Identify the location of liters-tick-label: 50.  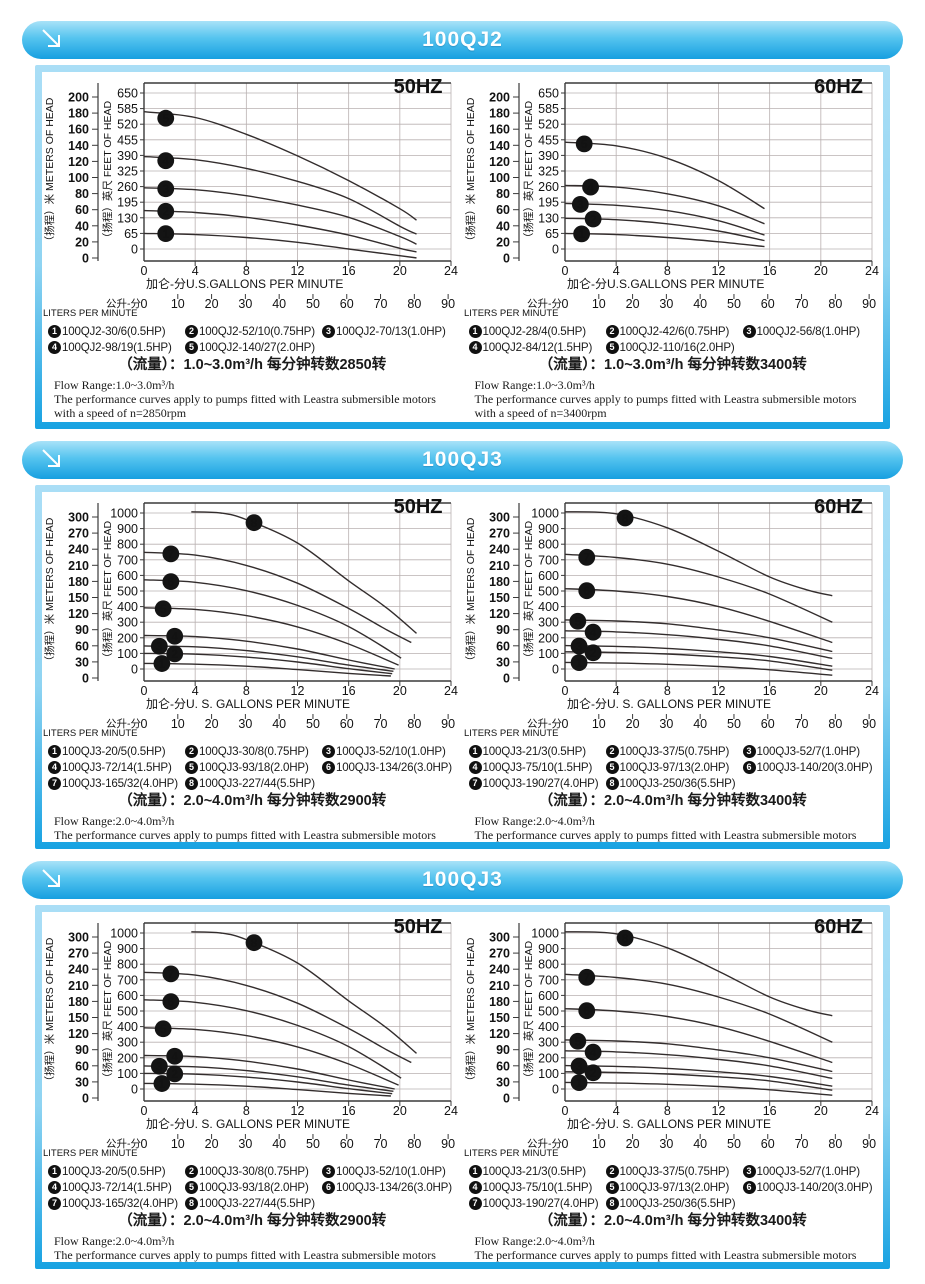
(313, 1144).